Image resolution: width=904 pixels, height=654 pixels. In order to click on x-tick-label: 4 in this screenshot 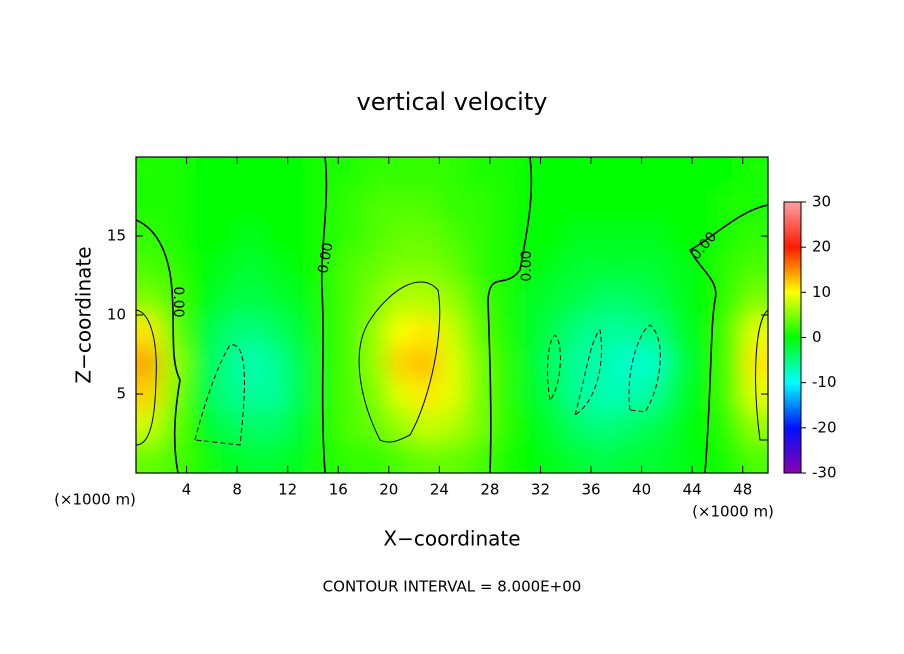, I will do `click(187, 490)`.